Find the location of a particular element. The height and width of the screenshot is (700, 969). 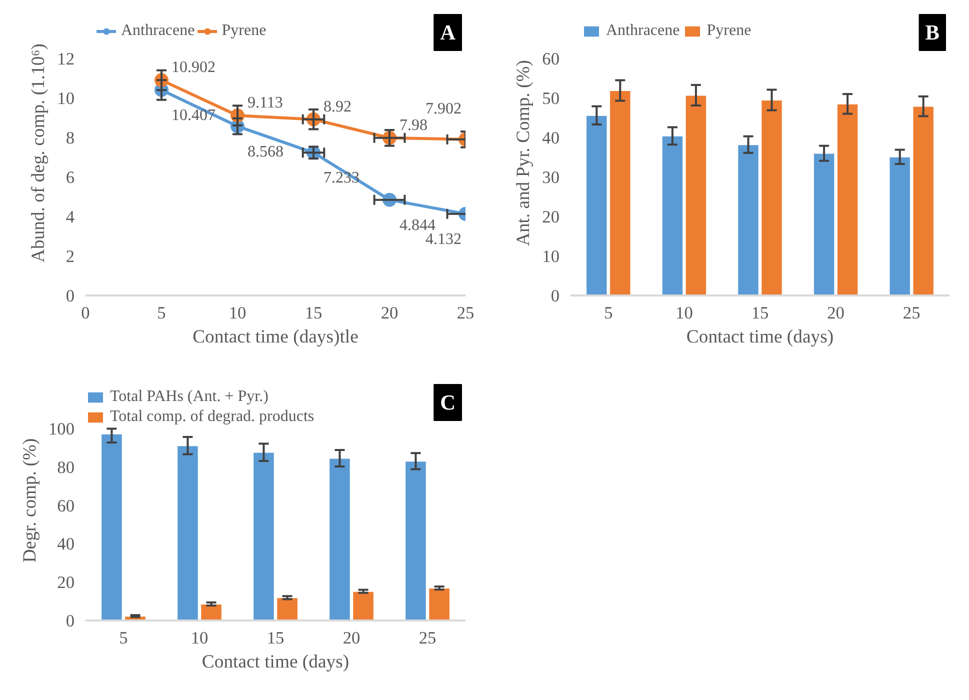

y-tick-label: 8 is located at coordinates (70, 138).